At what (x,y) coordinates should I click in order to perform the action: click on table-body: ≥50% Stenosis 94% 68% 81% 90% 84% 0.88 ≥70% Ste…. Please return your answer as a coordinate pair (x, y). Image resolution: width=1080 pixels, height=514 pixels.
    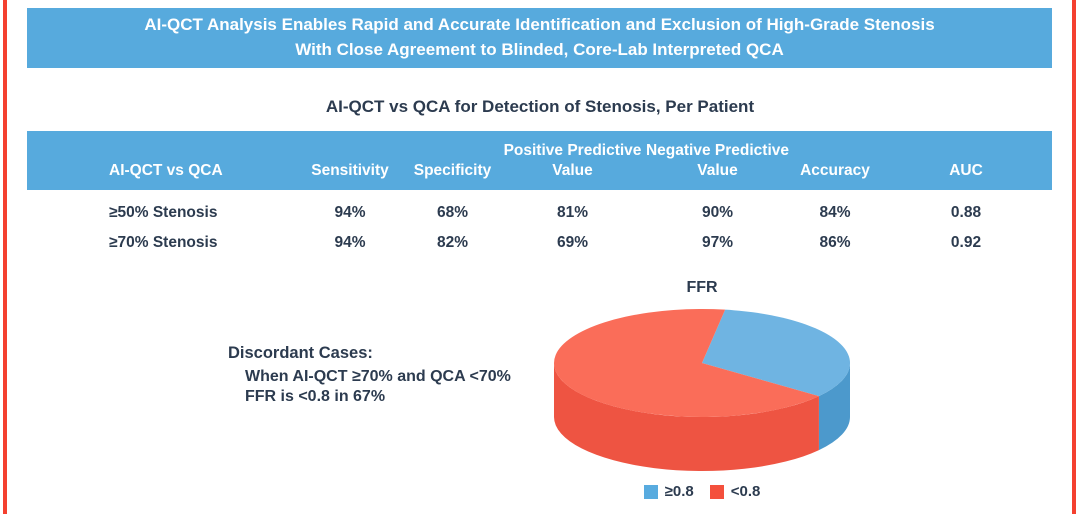
    Looking at the image, I should click on (539, 224).